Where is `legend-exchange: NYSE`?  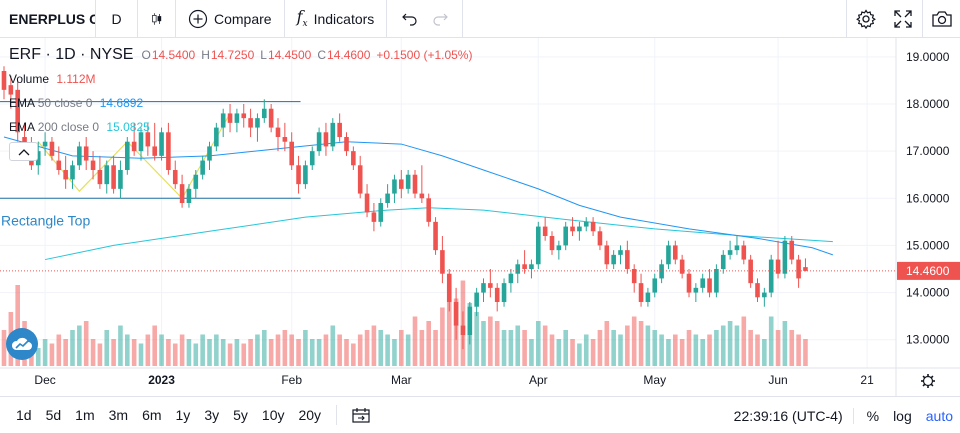 legend-exchange: NYSE is located at coordinates (111, 54).